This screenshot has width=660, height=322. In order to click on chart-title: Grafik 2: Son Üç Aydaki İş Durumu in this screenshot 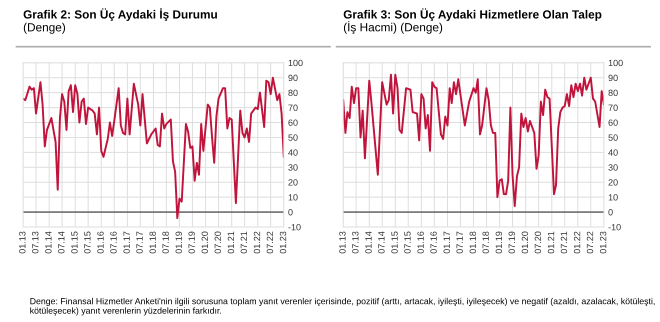, I will do `click(120, 14)`.